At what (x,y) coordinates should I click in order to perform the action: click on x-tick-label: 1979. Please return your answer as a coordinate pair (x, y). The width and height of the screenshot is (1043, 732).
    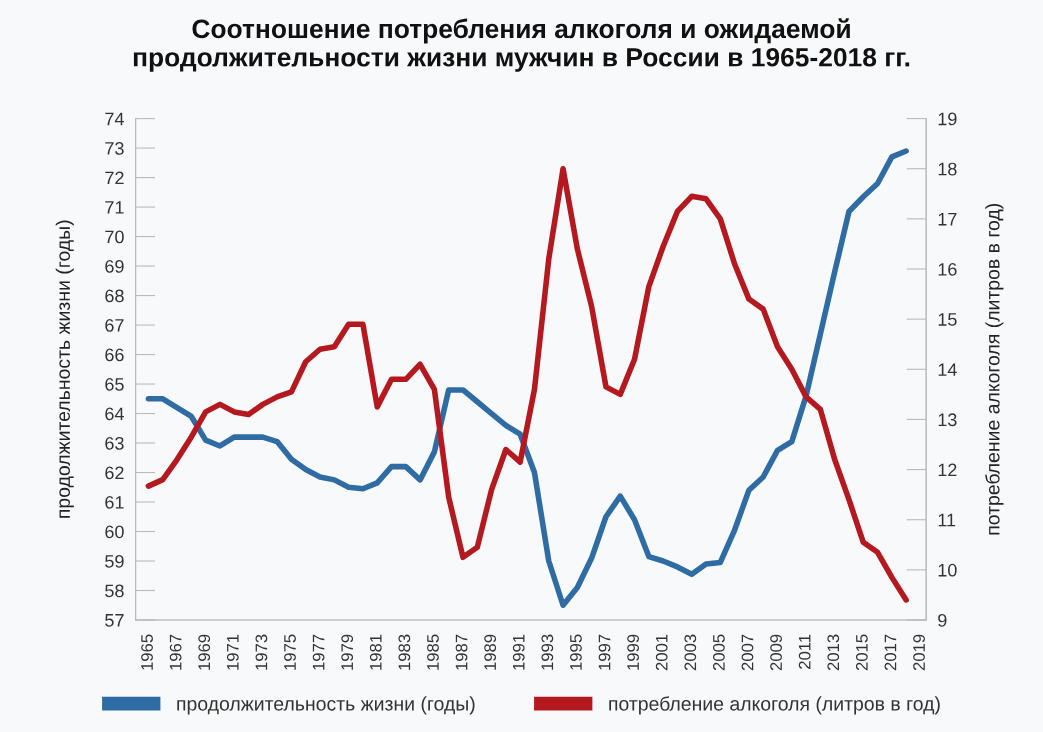
    Looking at the image, I should click on (347, 652).